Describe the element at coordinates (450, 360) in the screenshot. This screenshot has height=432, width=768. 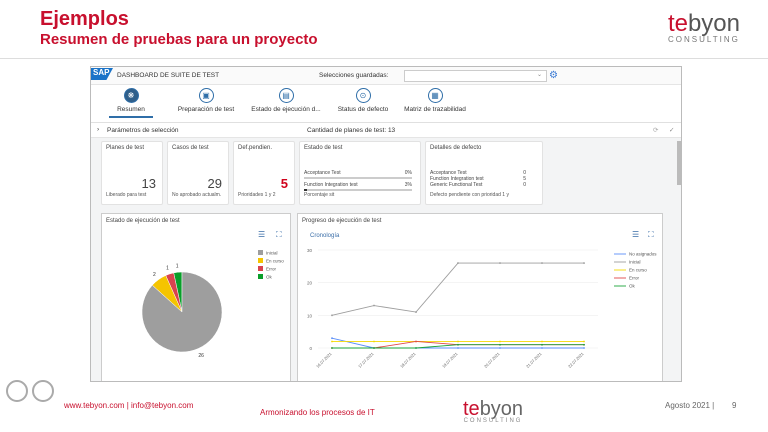
I see `x-tick-label: 19.07.2021` at that location.